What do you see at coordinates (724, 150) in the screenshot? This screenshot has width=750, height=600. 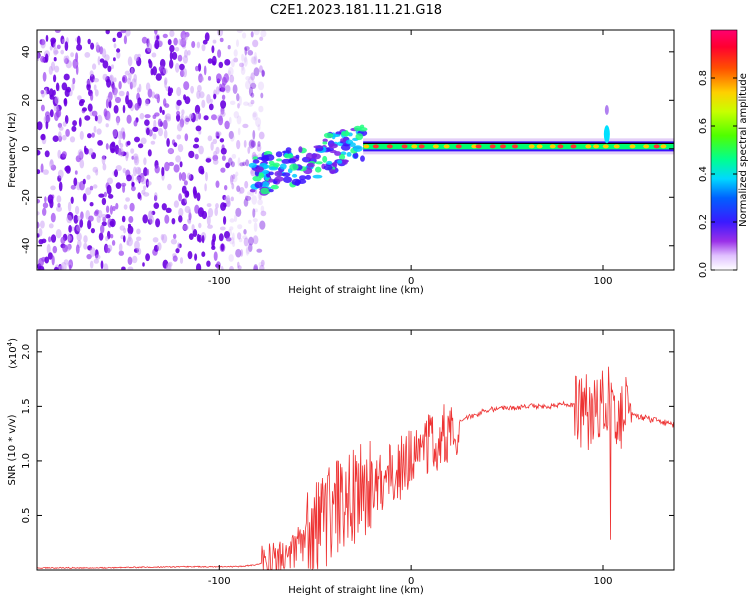 I see `colorbar-gradient` at bounding box center [724, 150].